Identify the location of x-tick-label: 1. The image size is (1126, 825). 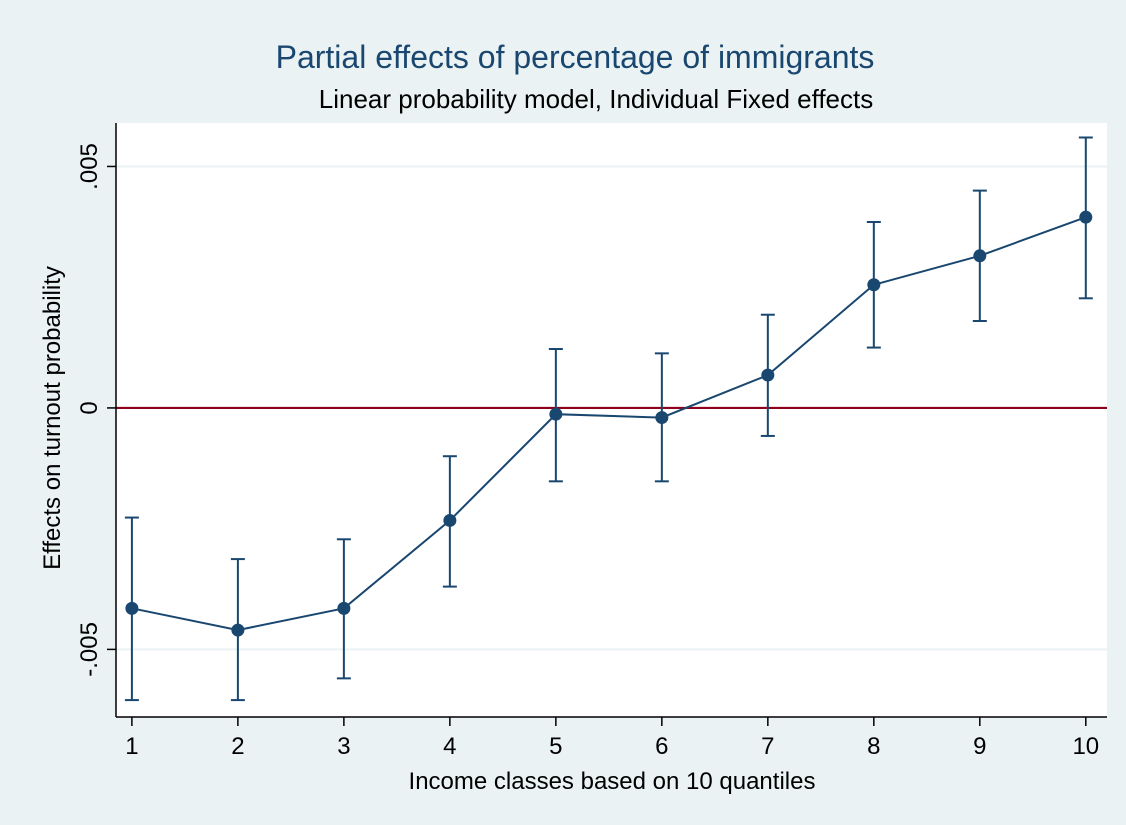
(131, 746).